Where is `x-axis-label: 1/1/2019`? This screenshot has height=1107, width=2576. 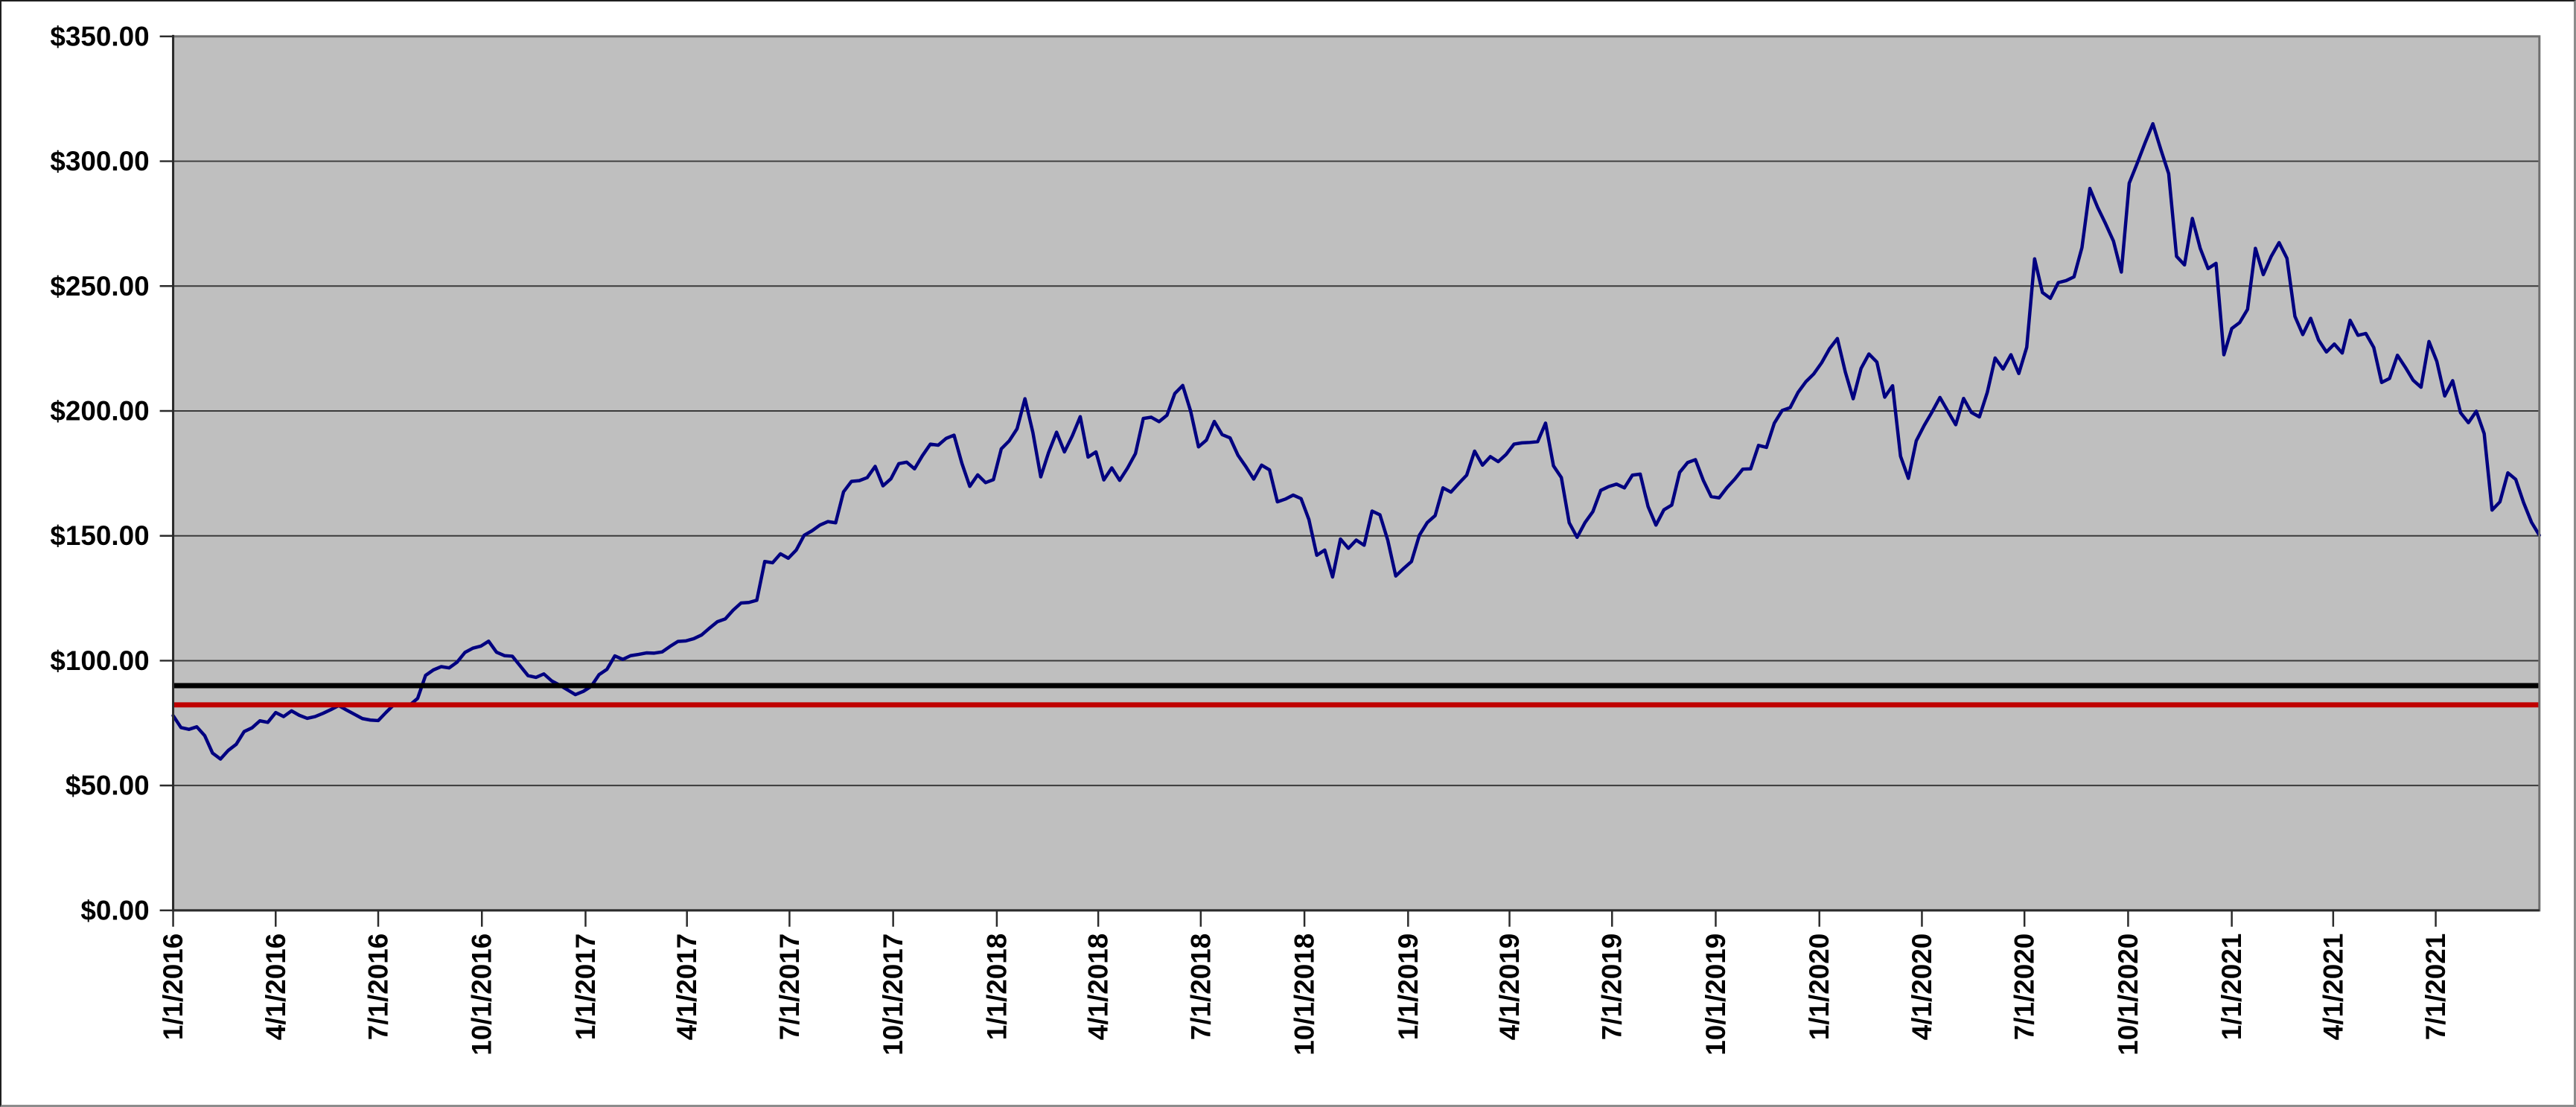 x-axis-label: 1/1/2019 is located at coordinates (1408, 987).